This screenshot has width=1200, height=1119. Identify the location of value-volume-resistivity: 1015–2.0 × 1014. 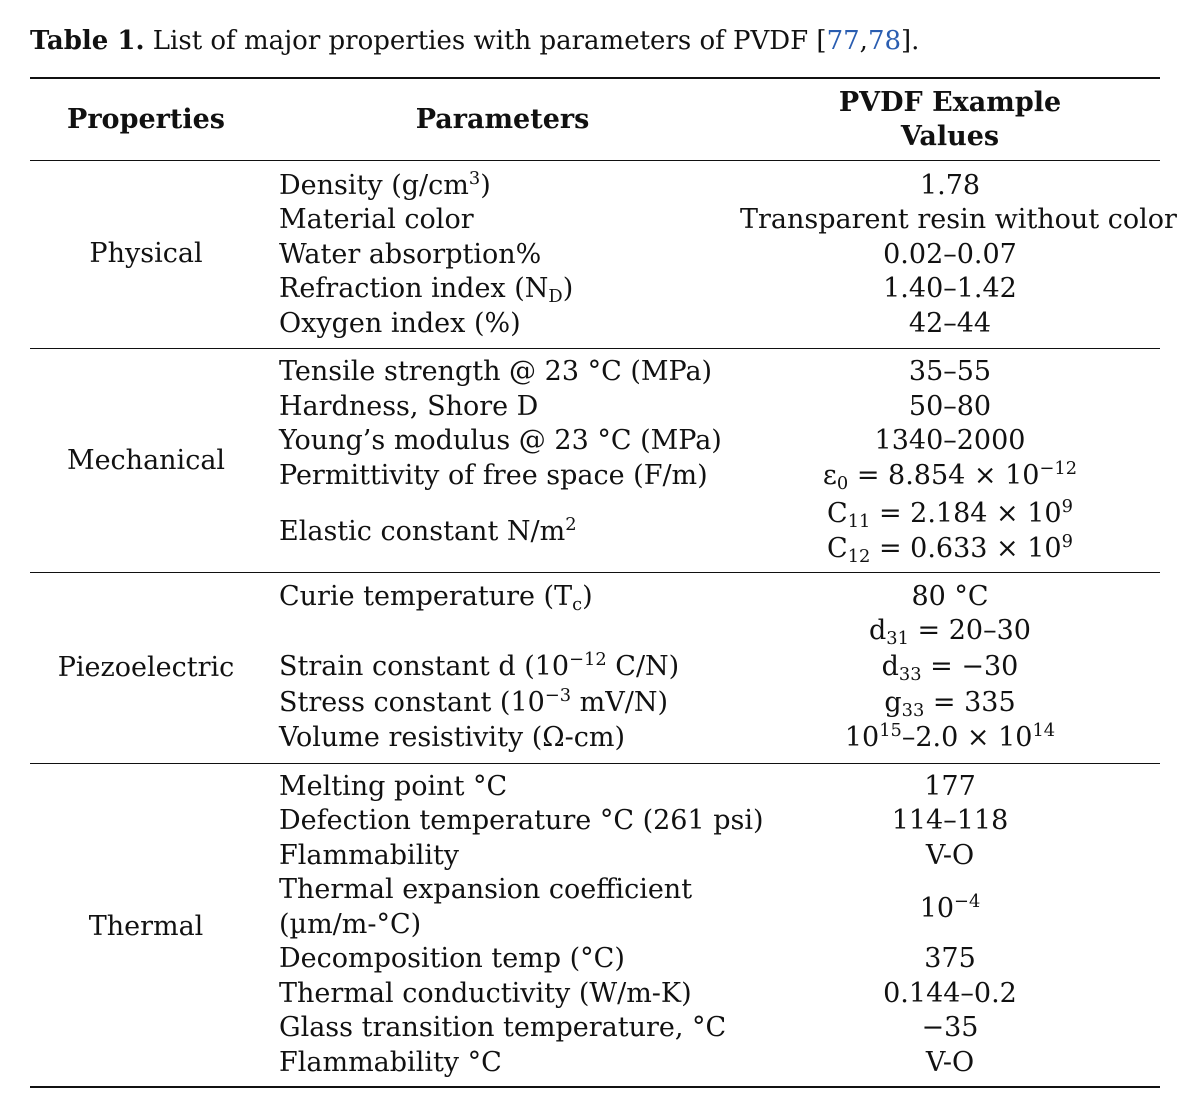
(950, 736).